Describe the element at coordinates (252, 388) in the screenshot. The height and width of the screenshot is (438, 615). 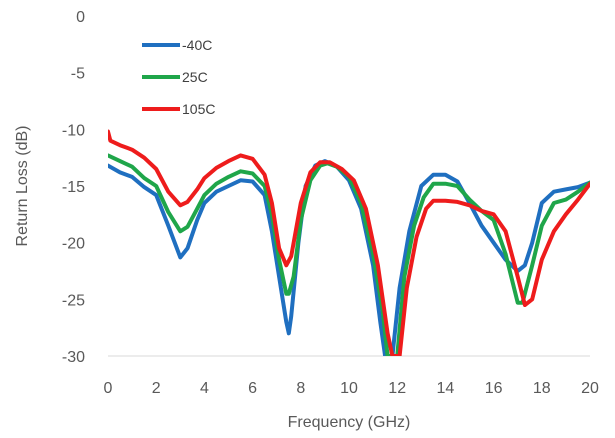
I see `x-tick-label: 6` at that location.